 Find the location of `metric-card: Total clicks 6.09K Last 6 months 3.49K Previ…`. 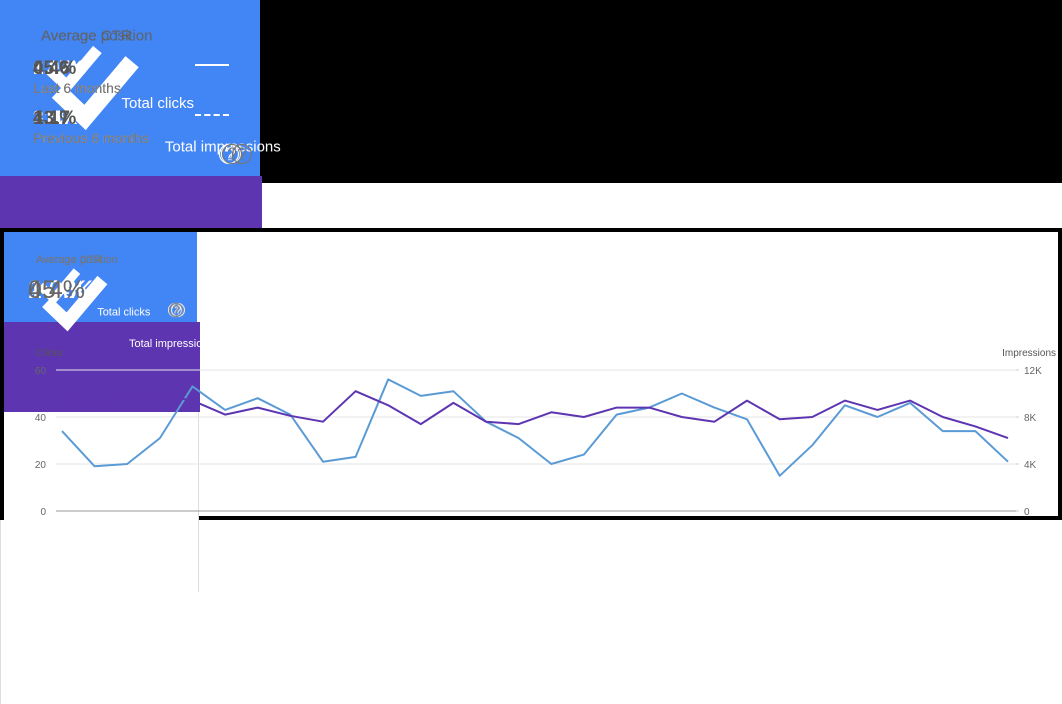

metric-card: Total clicks 6.09K Last 6 months 3.49K Previ… is located at coordinates (130, 88).